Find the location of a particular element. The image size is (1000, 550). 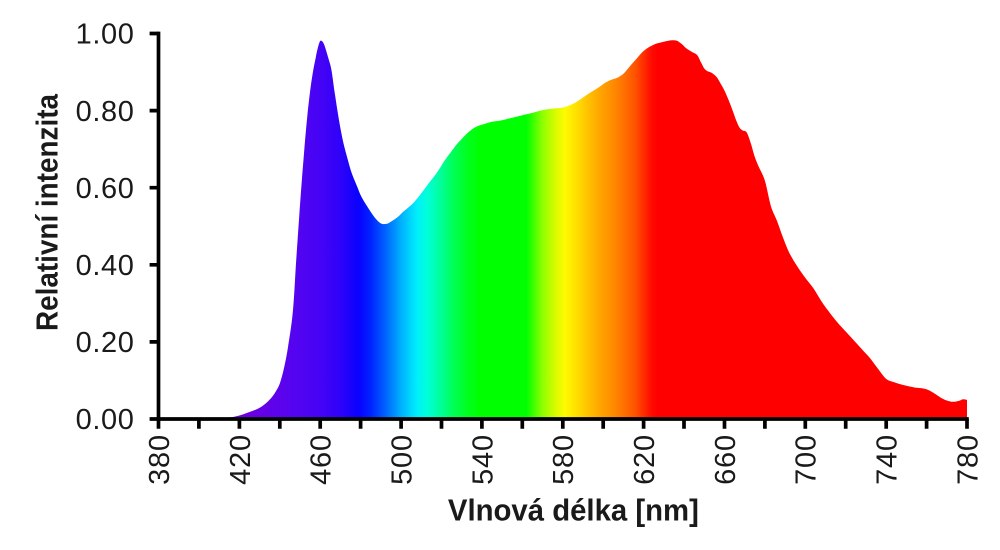

svg-text: 780 is located at coordinates (968, 459).